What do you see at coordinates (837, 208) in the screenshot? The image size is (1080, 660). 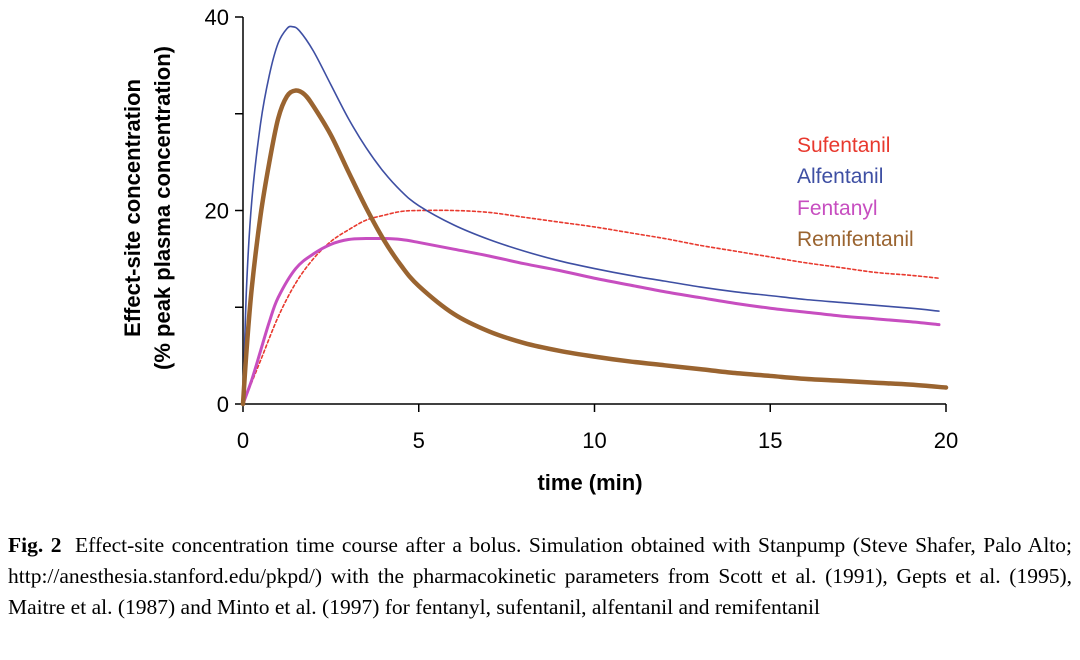 I see `legend-entry-fentanyl: Fentanyl` at bounding box center [837, 208].